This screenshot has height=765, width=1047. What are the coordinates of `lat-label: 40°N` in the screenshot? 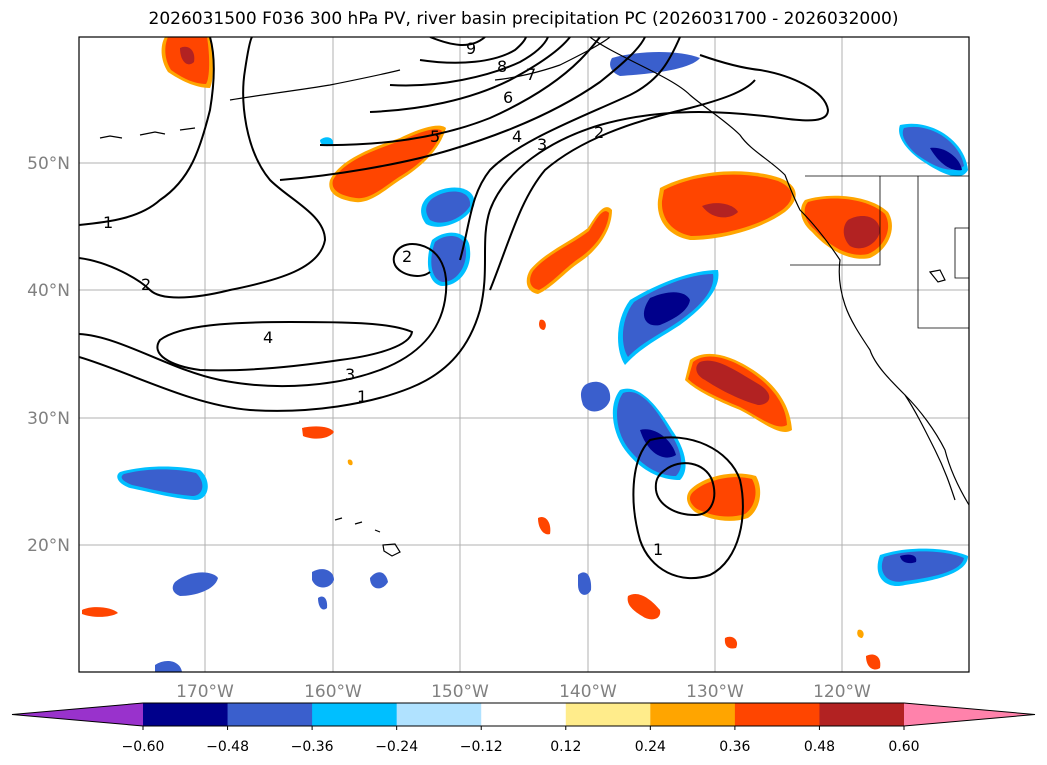 It's located at (48, 291).